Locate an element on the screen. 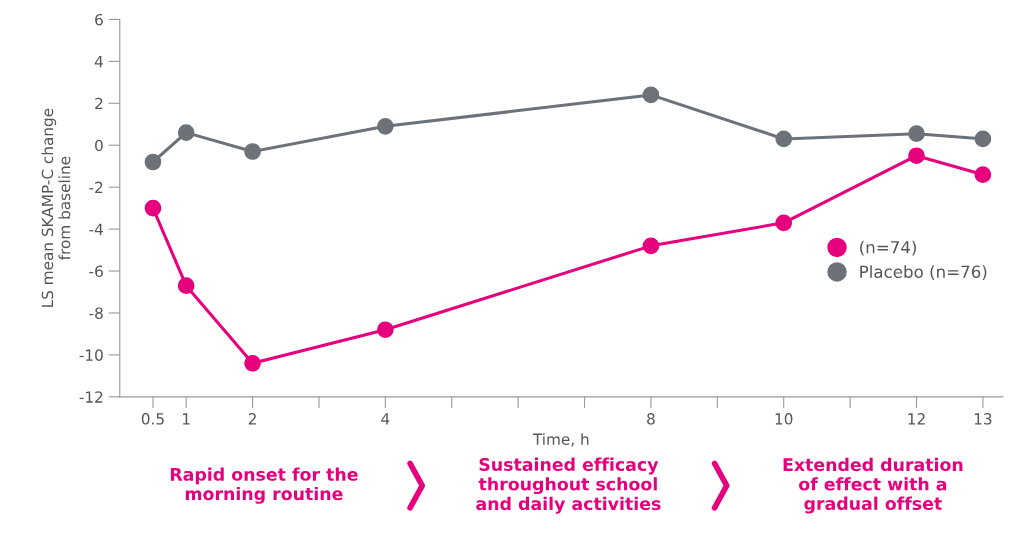  y-tick-label: -2 is located at coordinates (96, 187).